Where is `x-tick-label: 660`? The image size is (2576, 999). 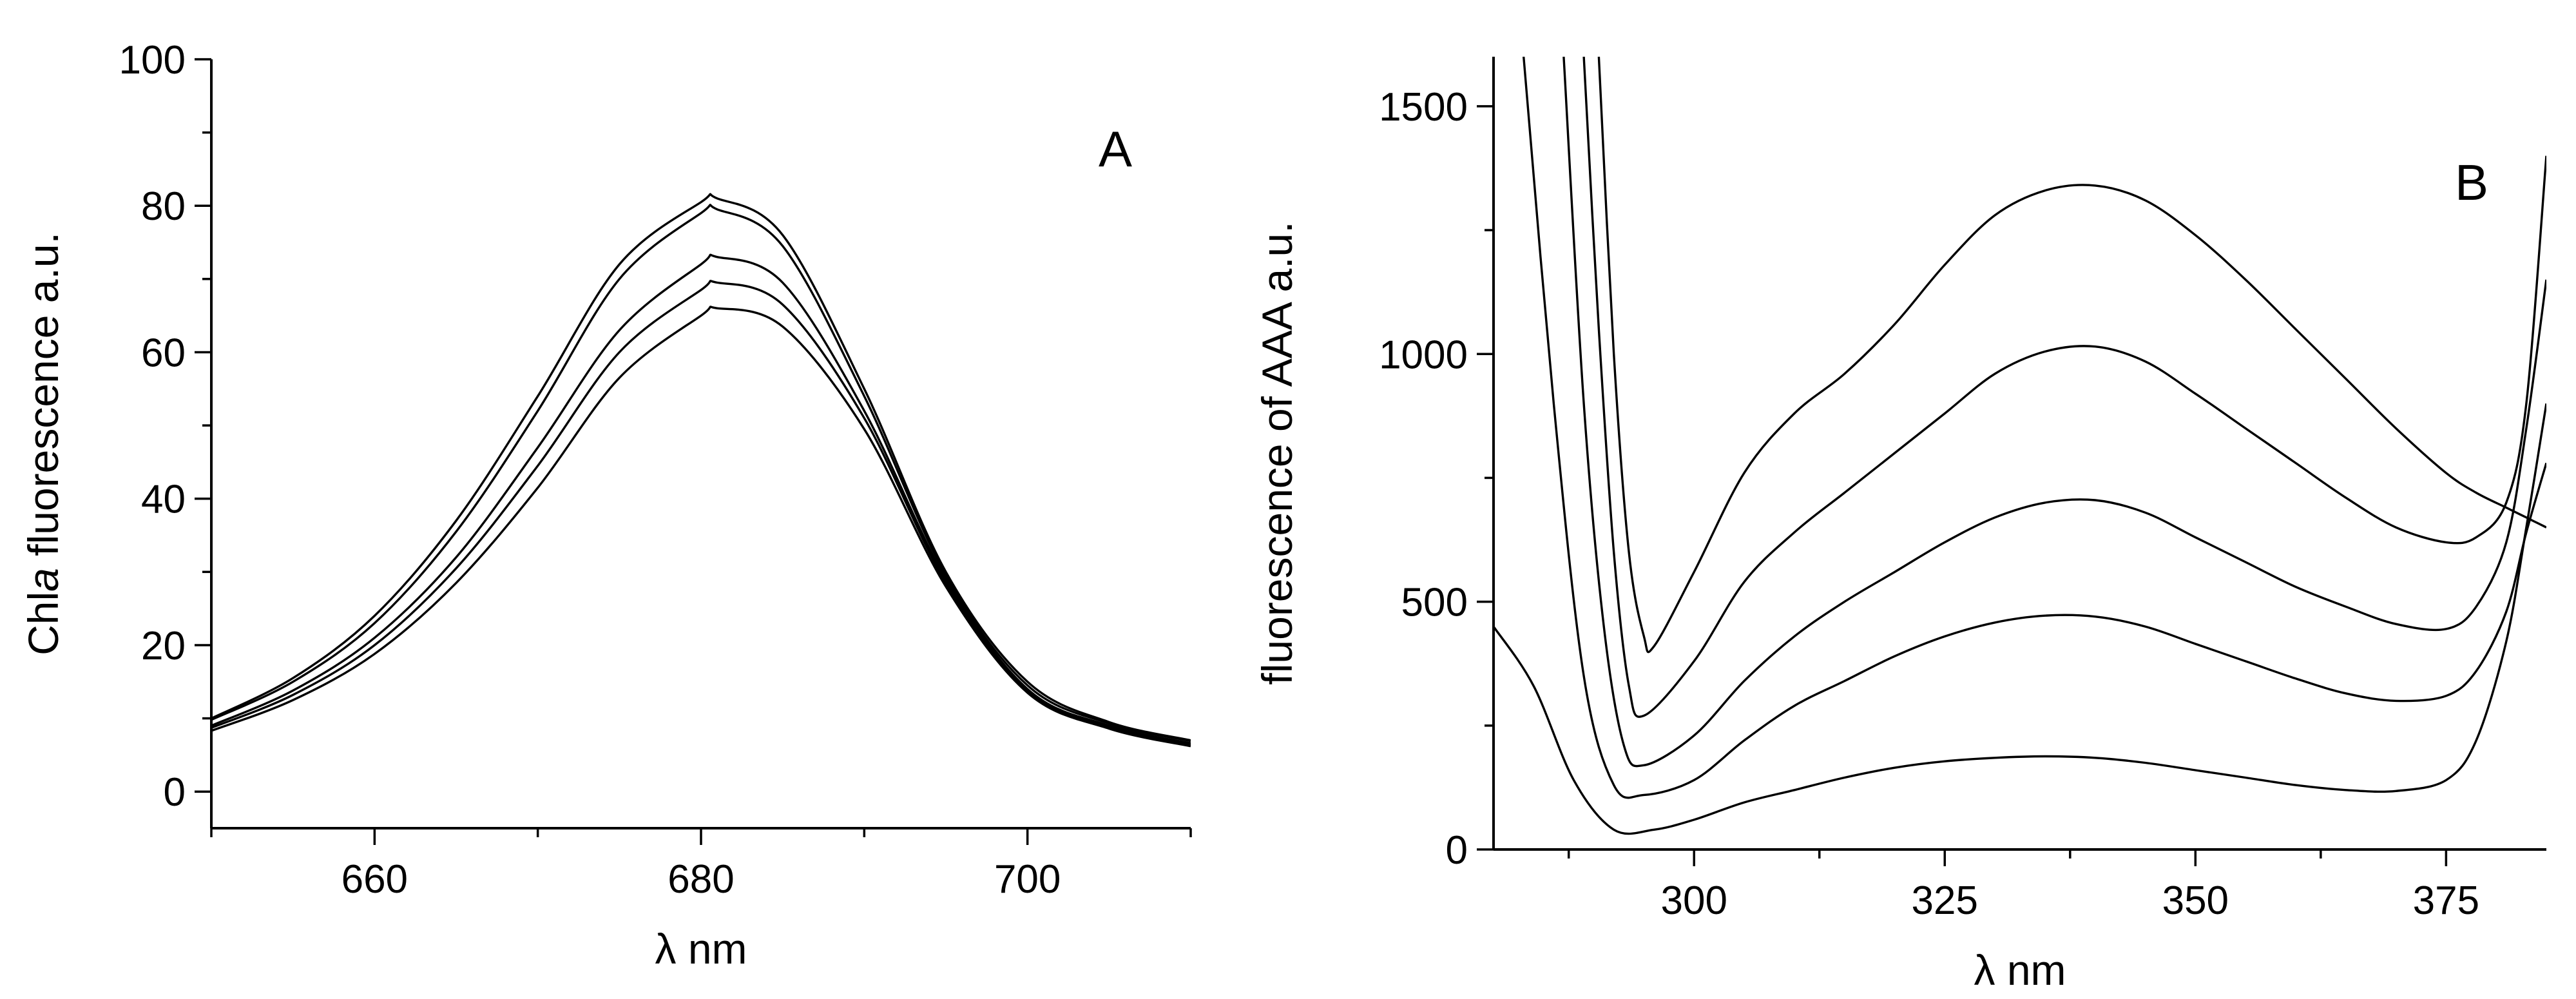 x-tick-label: 660 is located at coordinates (375, 879).